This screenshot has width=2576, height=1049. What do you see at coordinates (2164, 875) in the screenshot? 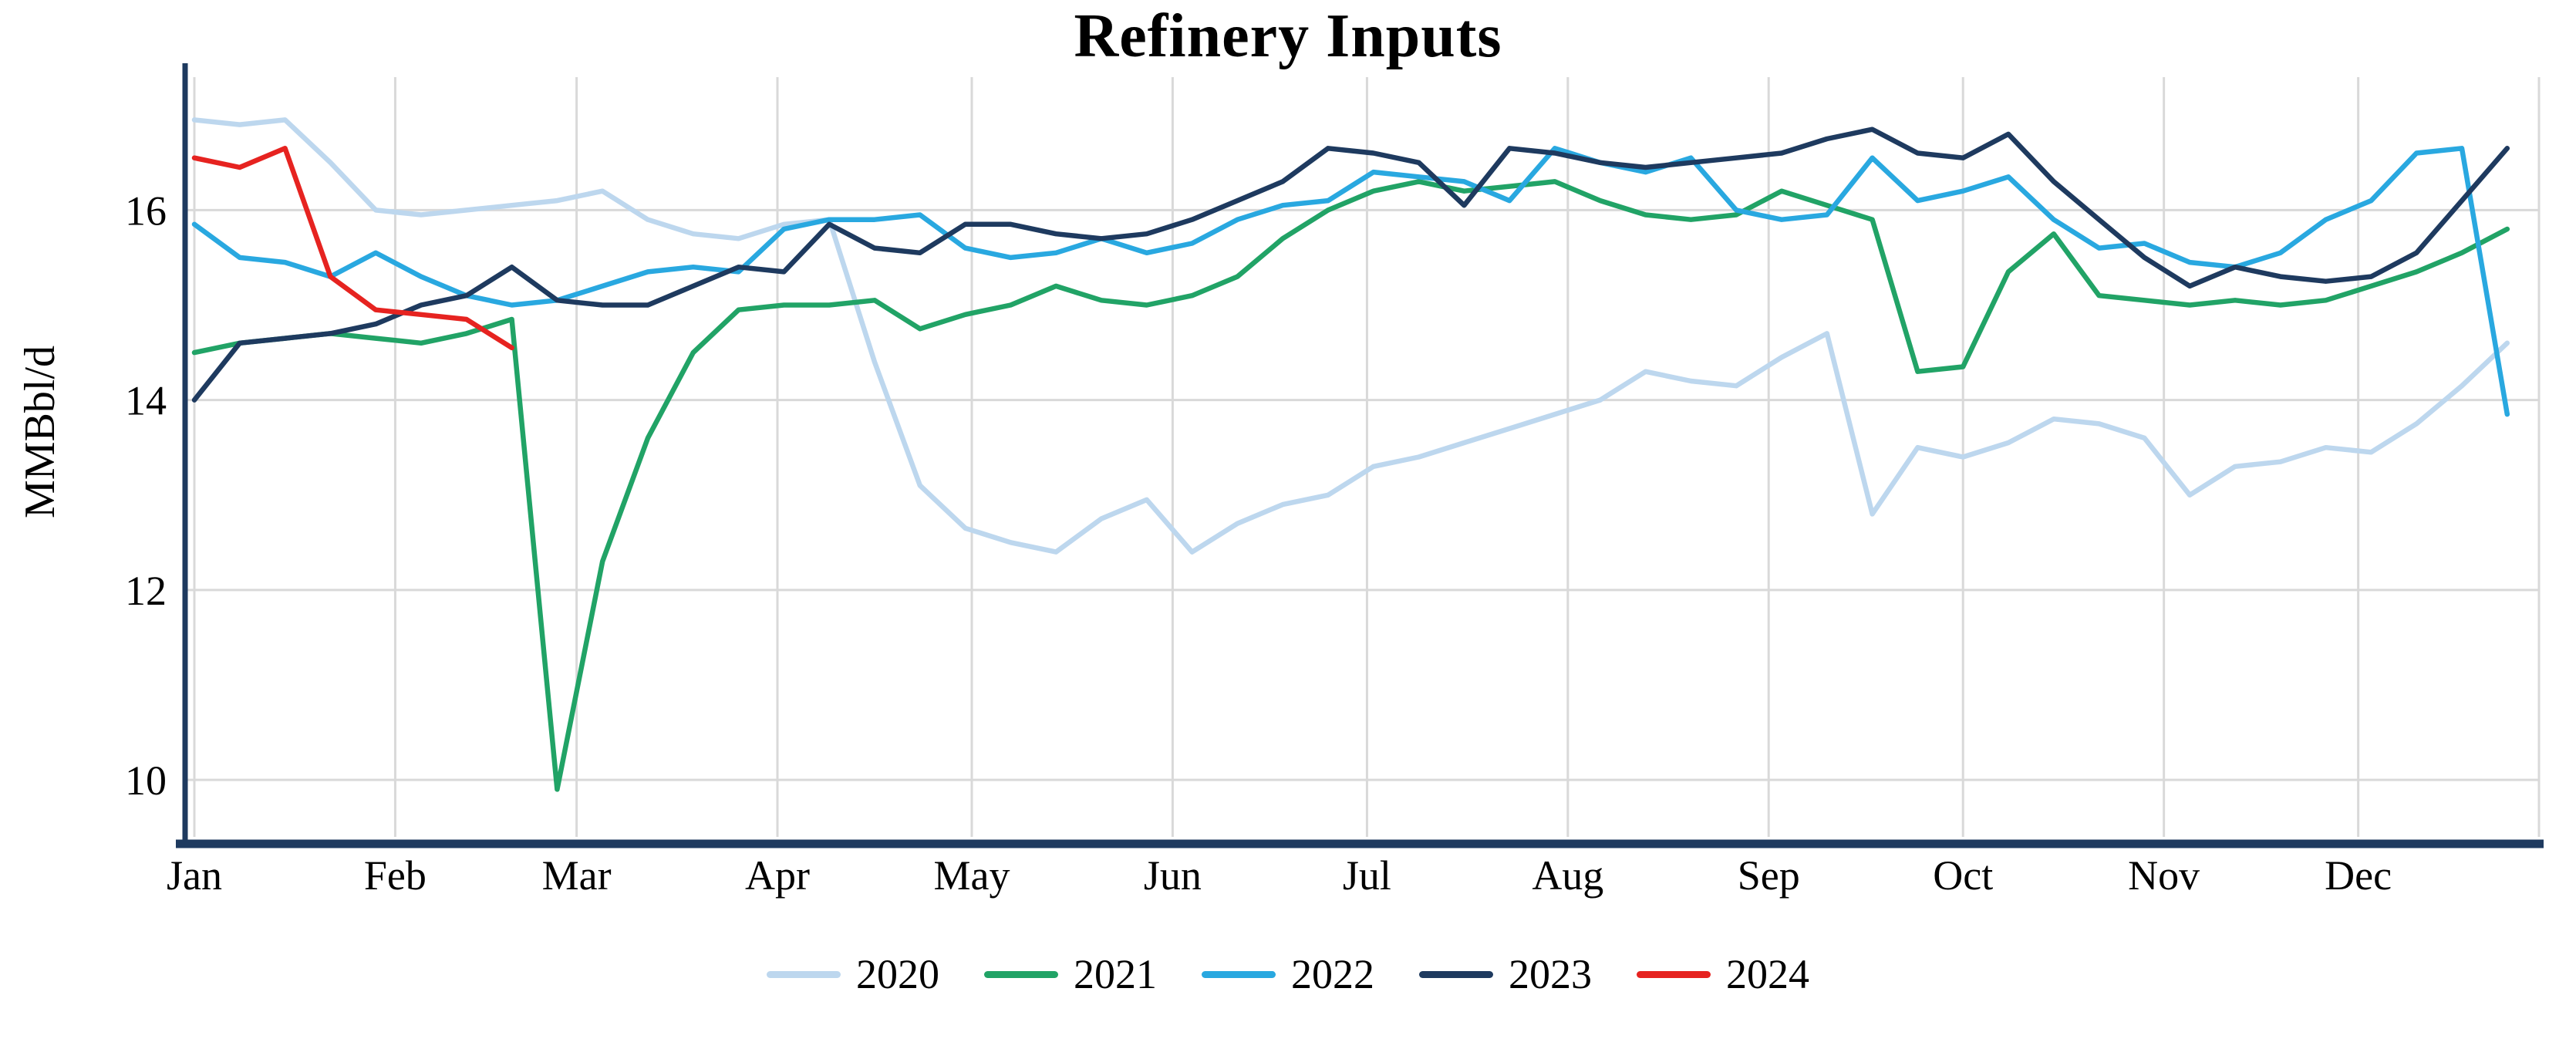
I see `x-tick-label-Nov: Nov` at bounding box center [2164, 875].